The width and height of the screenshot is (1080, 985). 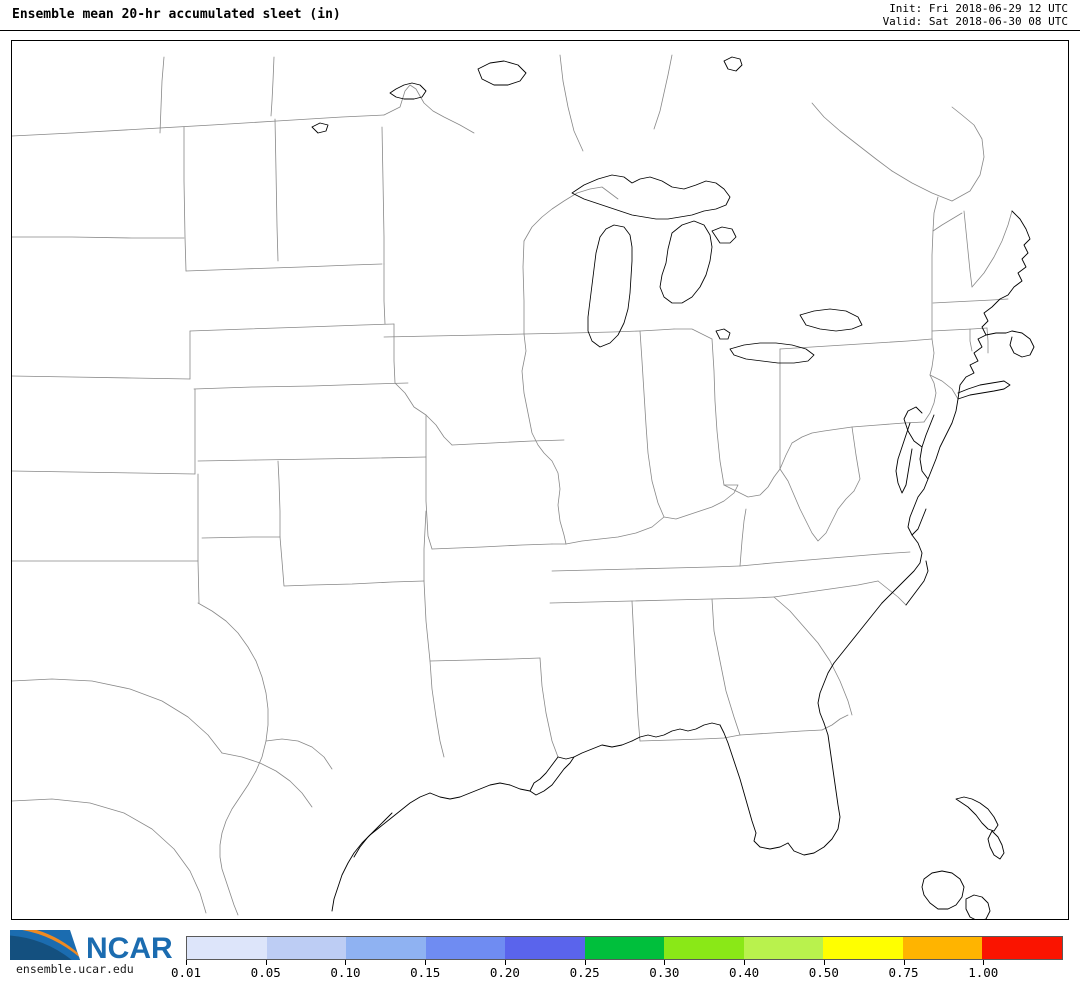 I want to click on colorbar-ticks, so click(x=624, y=963).